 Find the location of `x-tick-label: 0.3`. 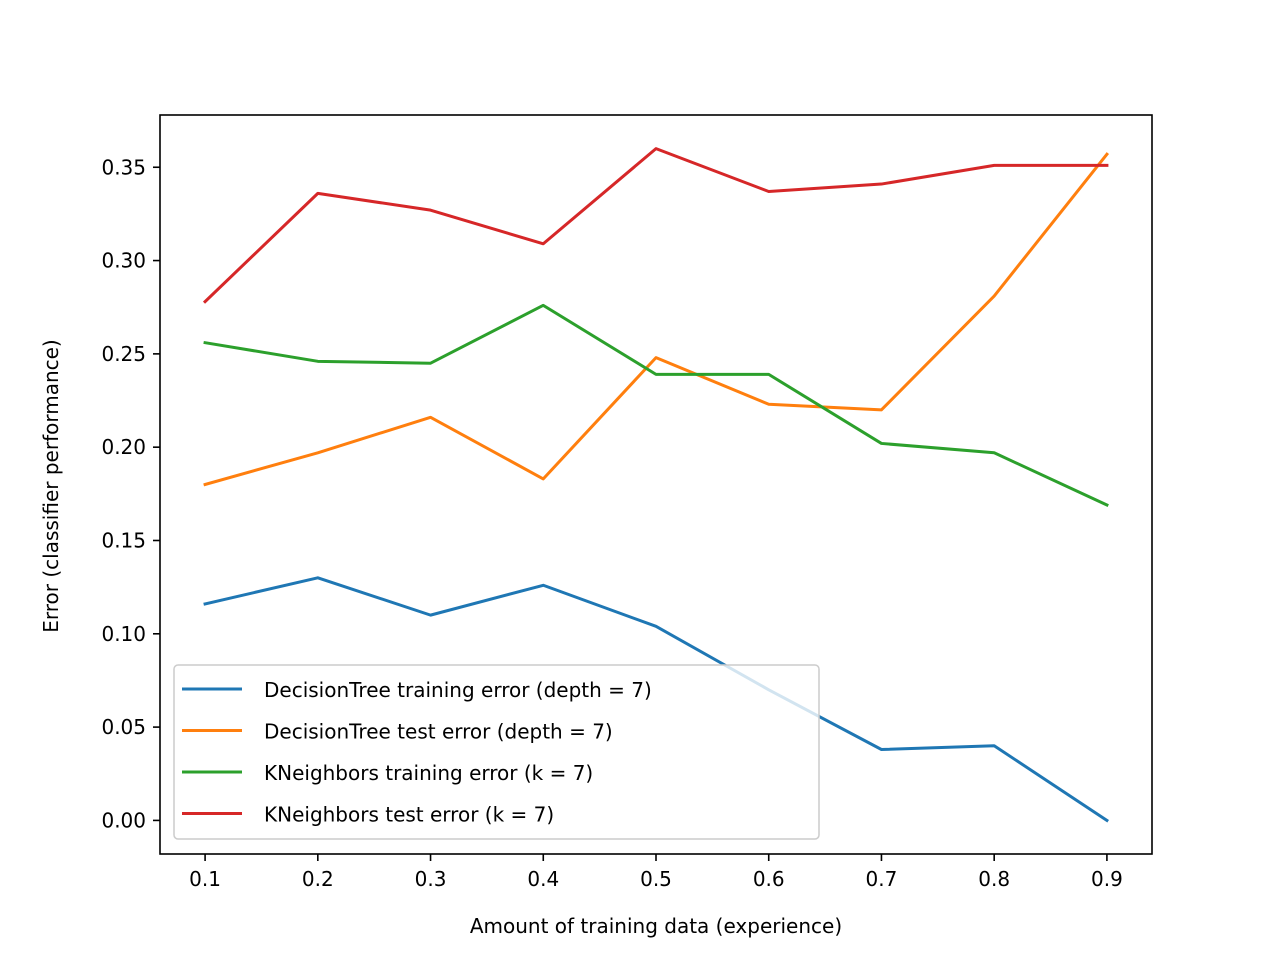

x-tick-label: 0.3 is located at coordinates (431, 879).